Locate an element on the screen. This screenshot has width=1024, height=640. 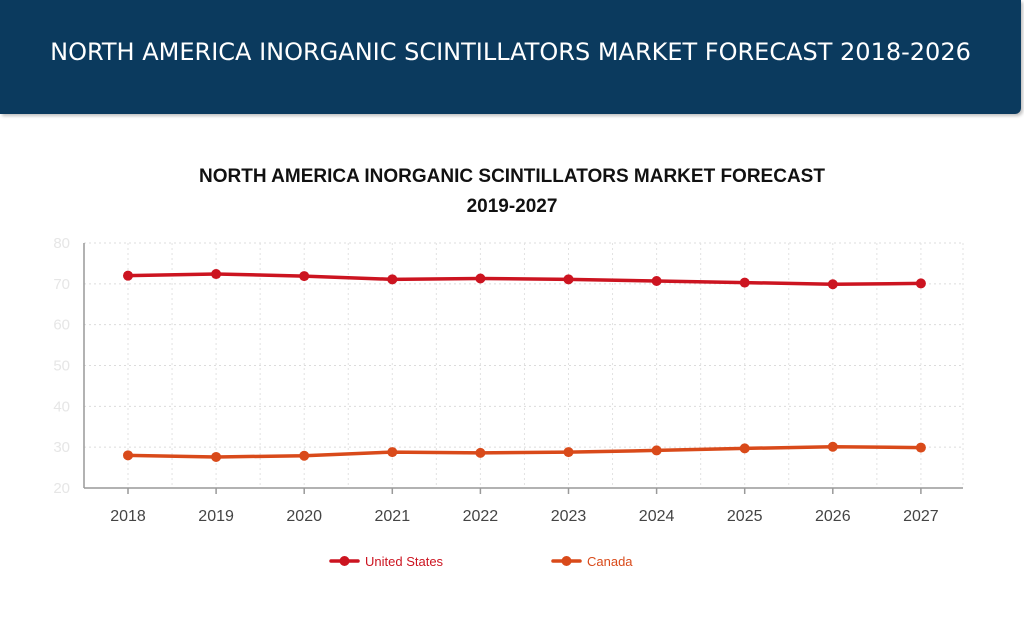
y-tick-label: 20 is located at coordinates (61, 488).